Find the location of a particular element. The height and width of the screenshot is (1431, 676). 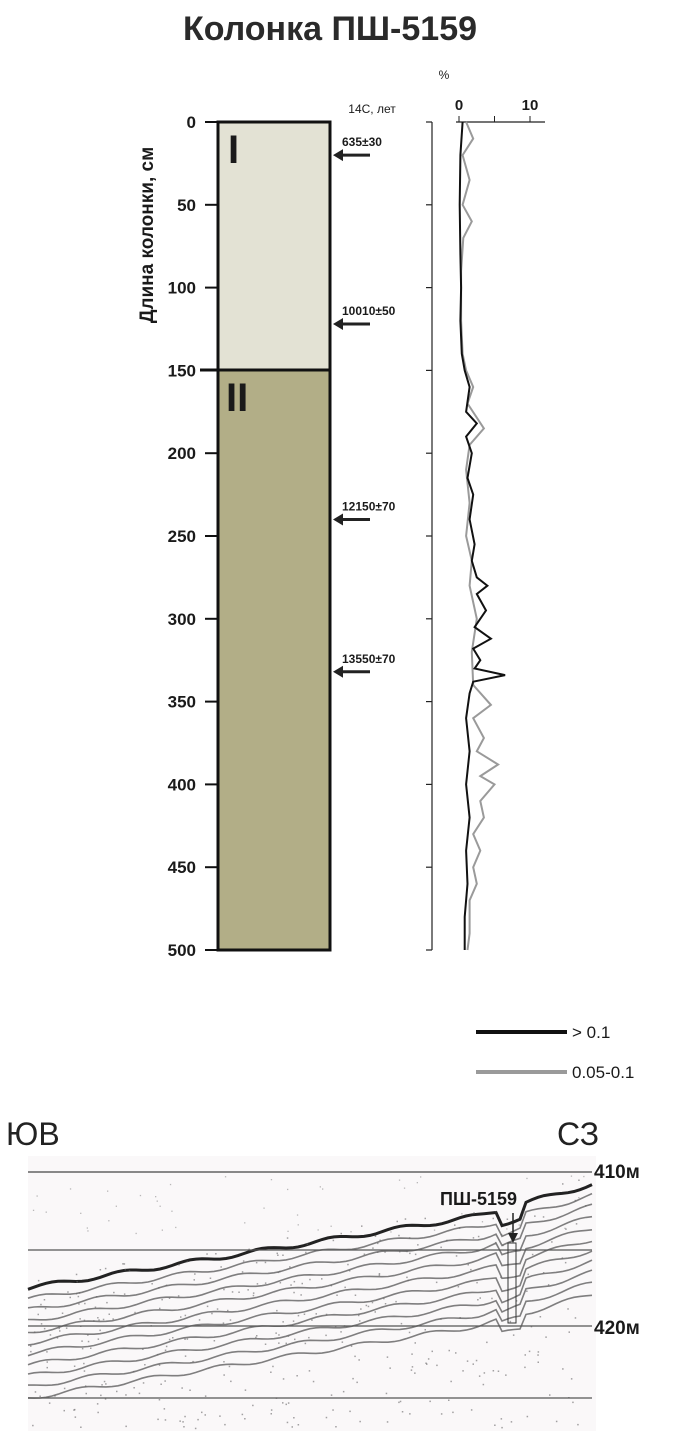

profile-reflectors is located at coordinates (310, 1291).